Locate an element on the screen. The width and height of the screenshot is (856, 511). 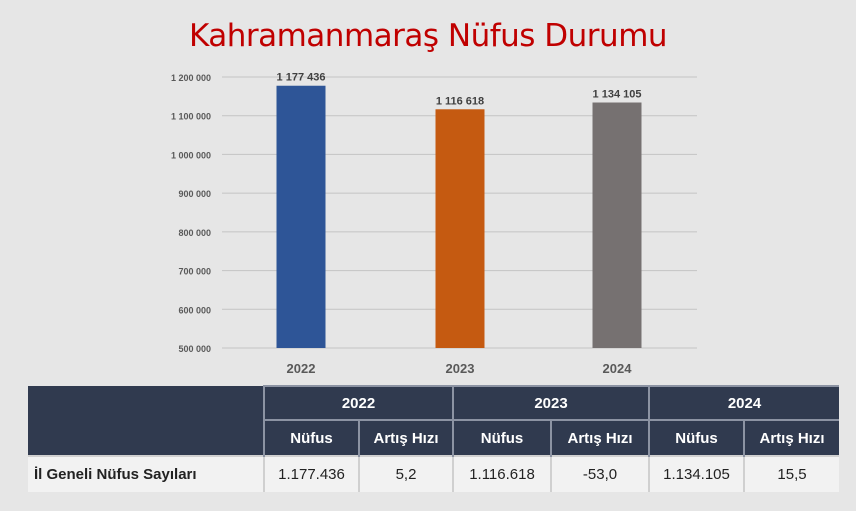
y-tick-label: 600 000 is located at coordinates (194, 310).